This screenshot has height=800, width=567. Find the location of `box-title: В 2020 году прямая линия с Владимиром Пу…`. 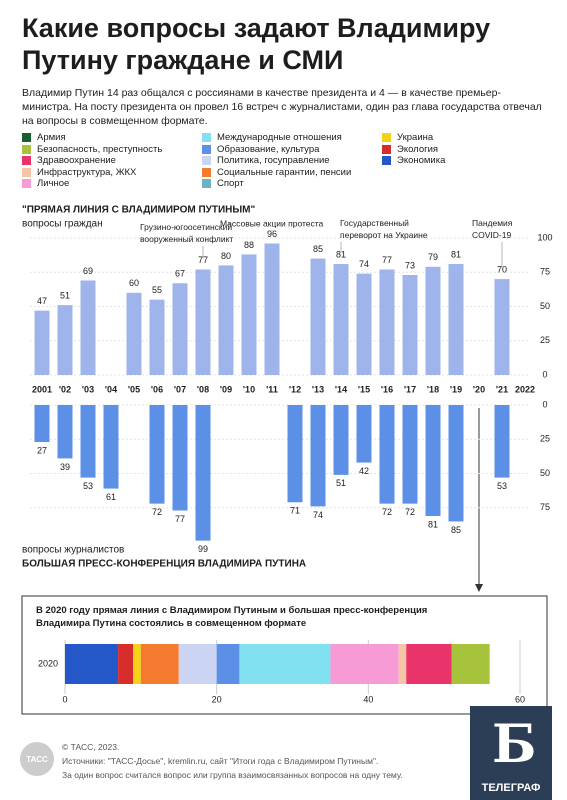

box-title: В 2020 году прямая линия с Владимиром Пу… is located at coordinates (231, 617).